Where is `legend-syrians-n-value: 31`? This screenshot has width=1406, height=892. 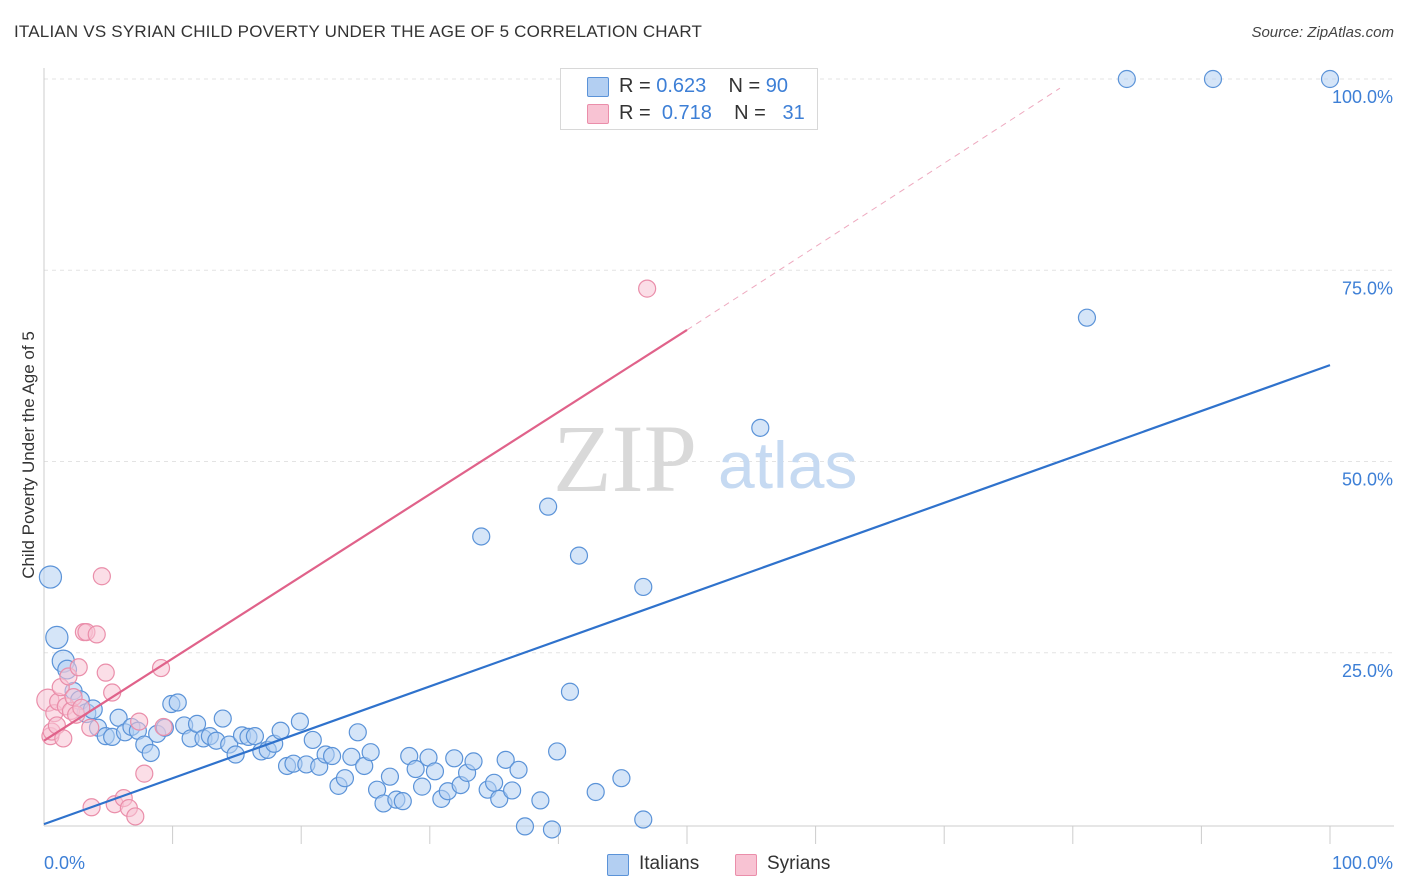 legend-syrians-n-value: 31 is located at coordinates (793, 113).